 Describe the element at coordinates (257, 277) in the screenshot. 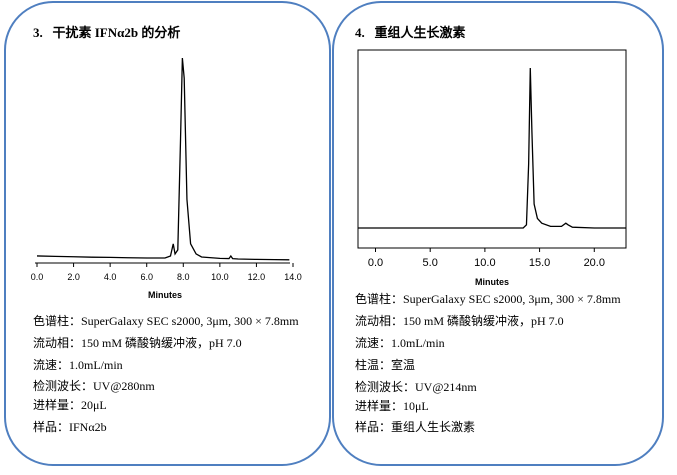

I see `x-tick-label: 12.0` at that location.